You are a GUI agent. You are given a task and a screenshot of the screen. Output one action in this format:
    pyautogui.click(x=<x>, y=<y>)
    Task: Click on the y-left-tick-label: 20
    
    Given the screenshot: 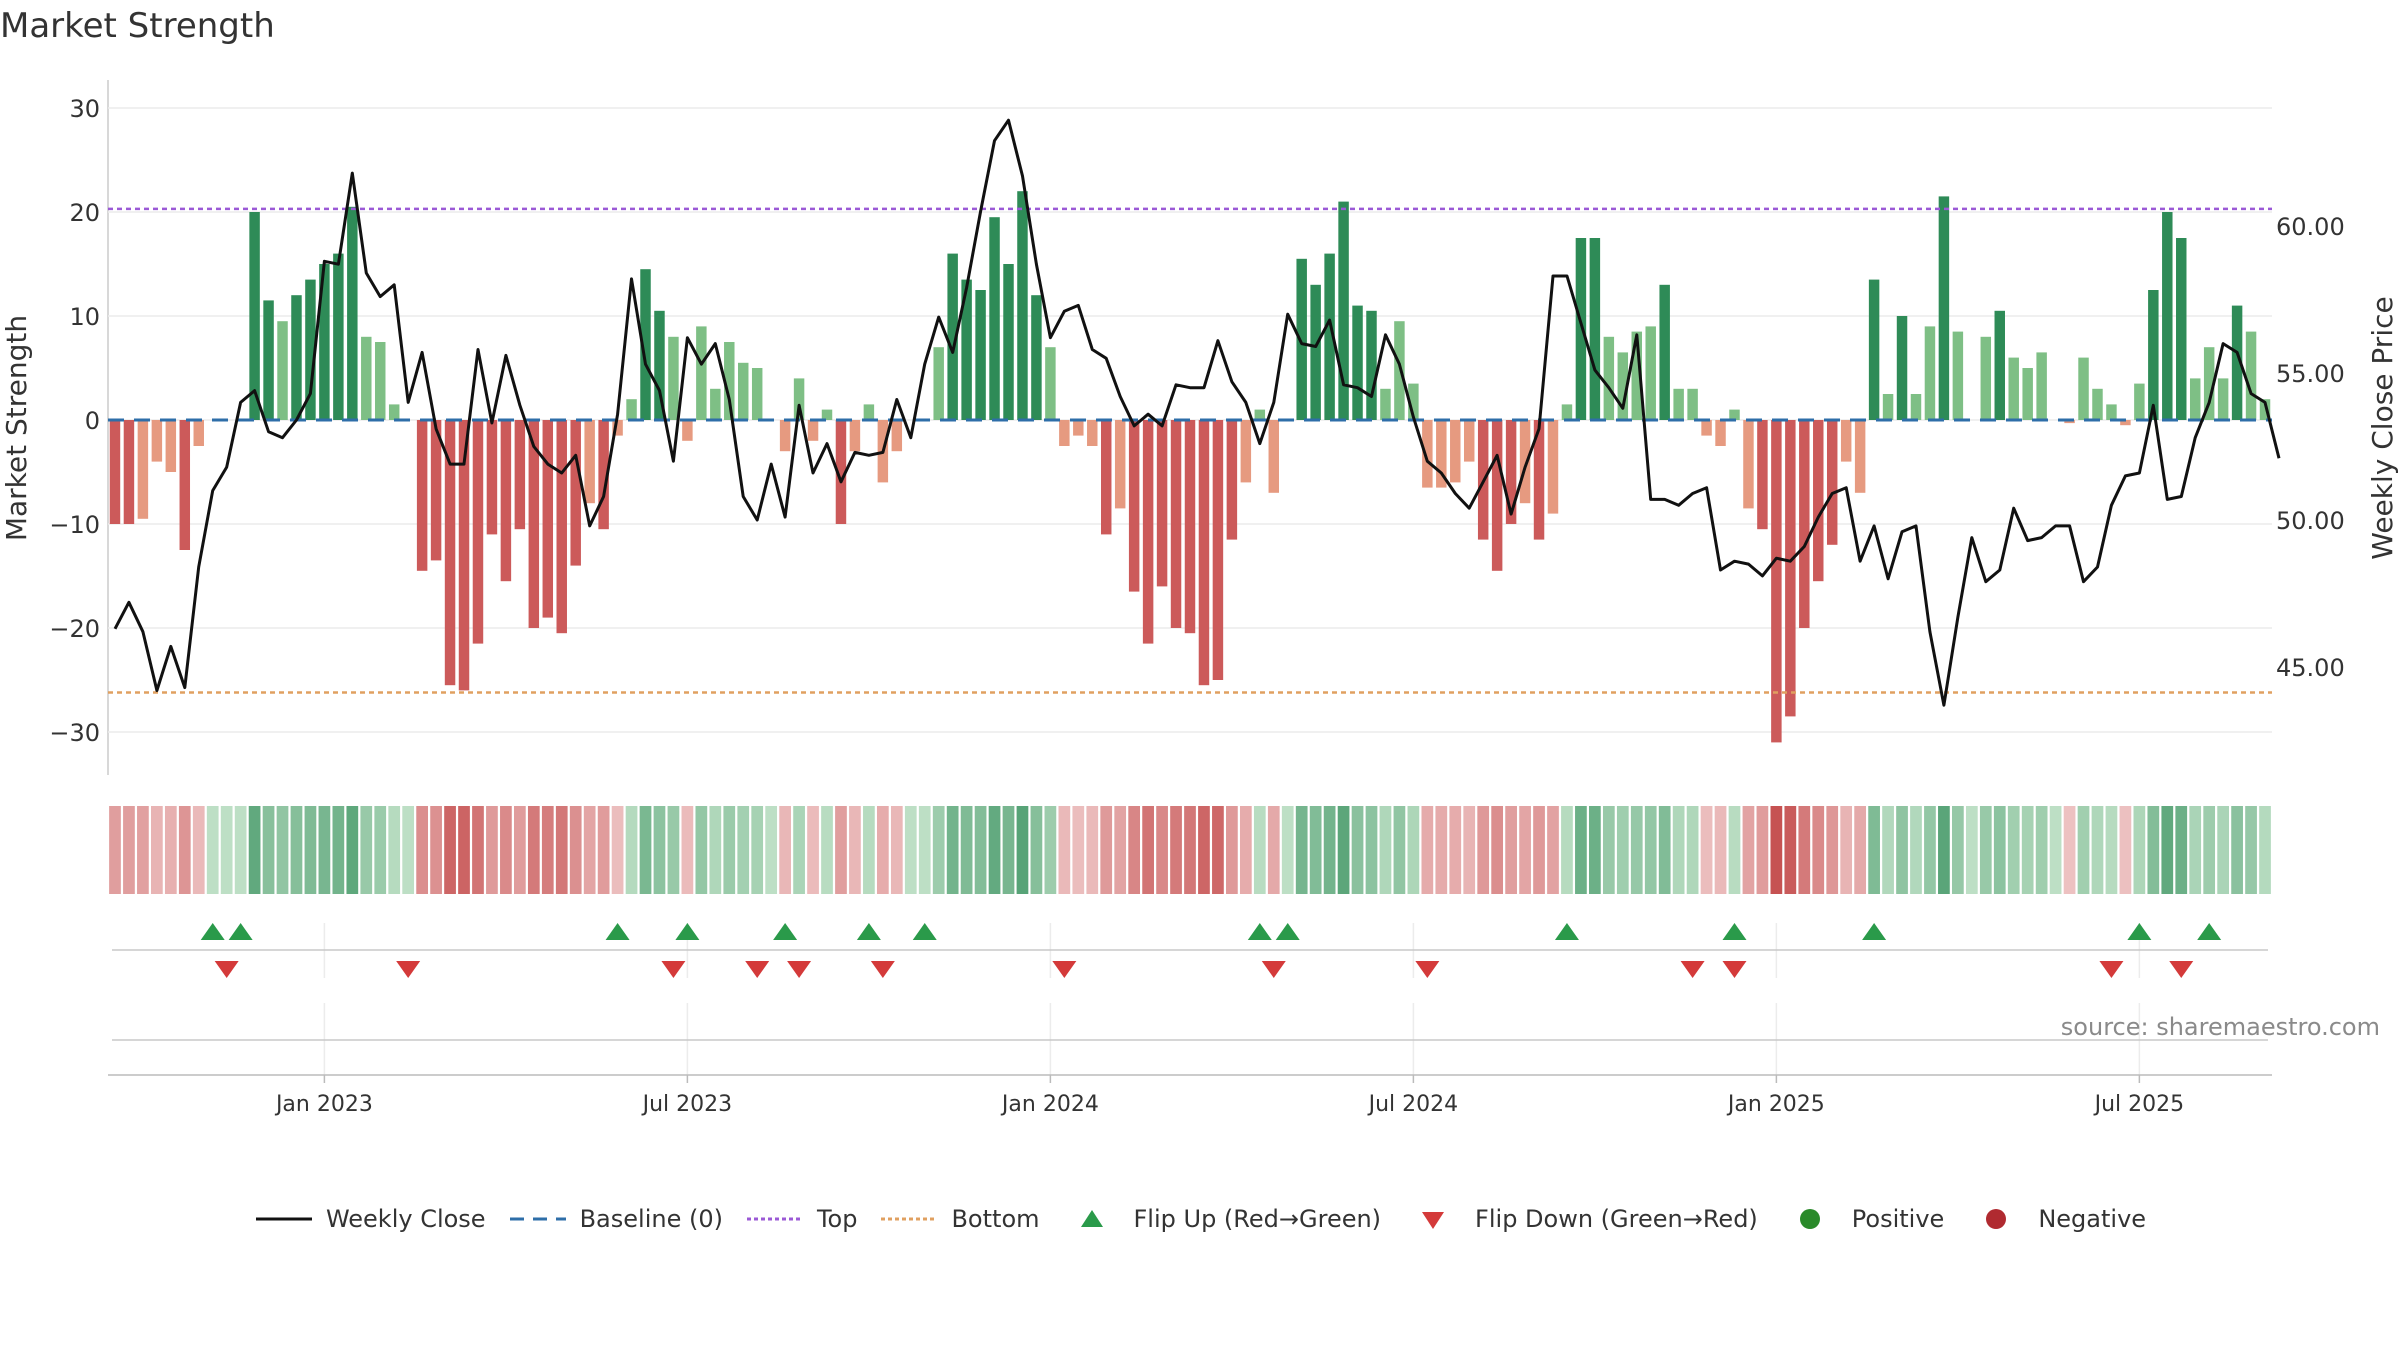 What is the action you would take?
    pyautogui.click(x=84, y=213)
    